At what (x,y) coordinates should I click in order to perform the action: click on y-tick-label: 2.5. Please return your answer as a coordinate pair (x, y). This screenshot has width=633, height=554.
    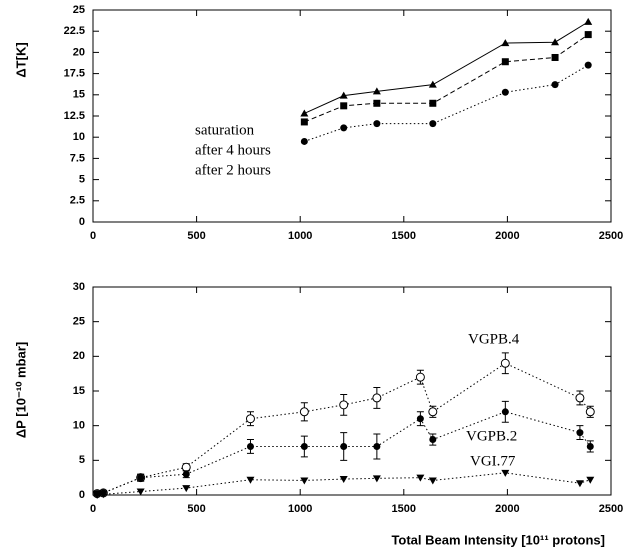
    Looking at the image, I should click on (77, 201).